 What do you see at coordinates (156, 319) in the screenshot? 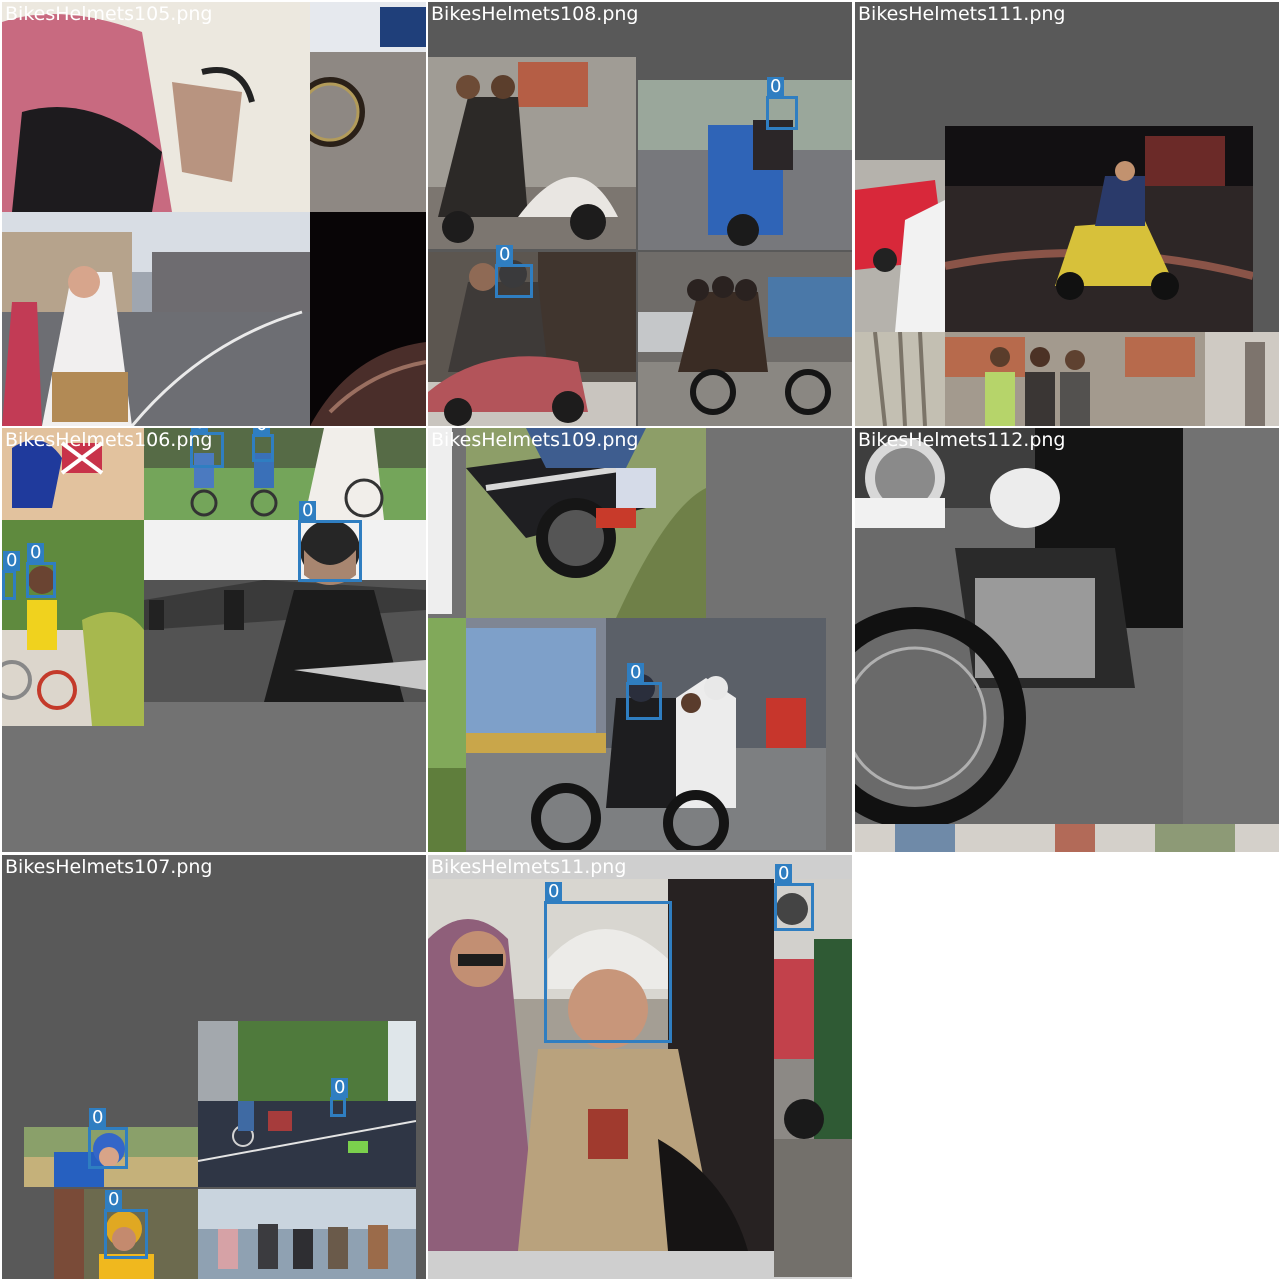
I see `photo-women-cycling-street` at bounding box center [156, 319].